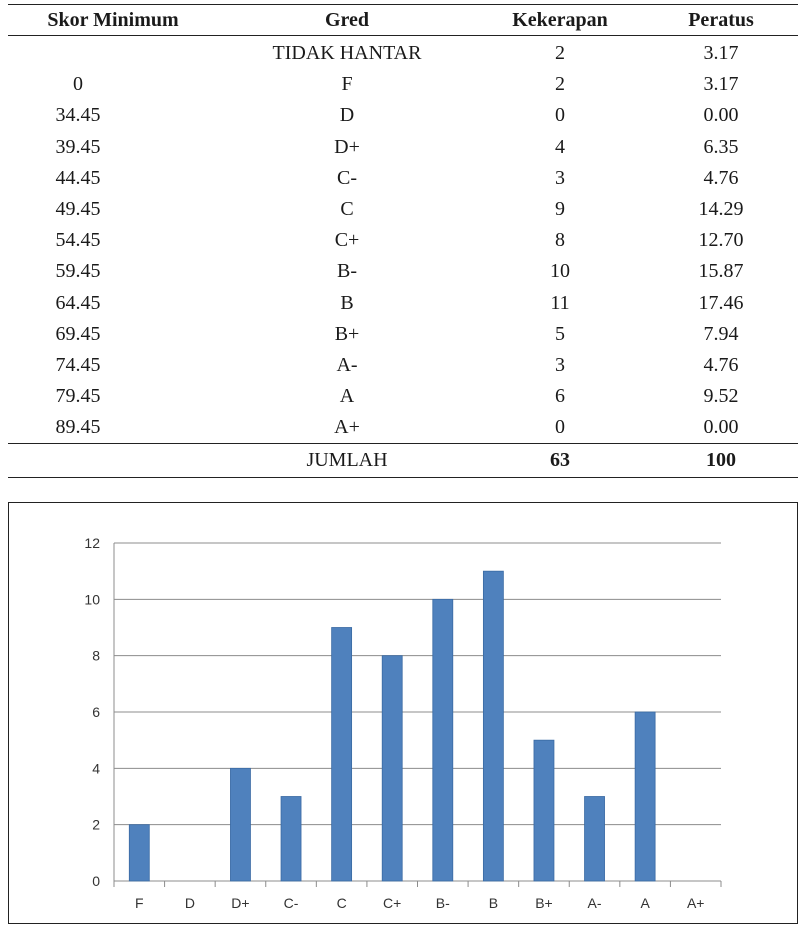  What do you see at coordinates (721, 333) in the screenshot?
I see `table-cell: 7.94` at bounding box center [721, 333].